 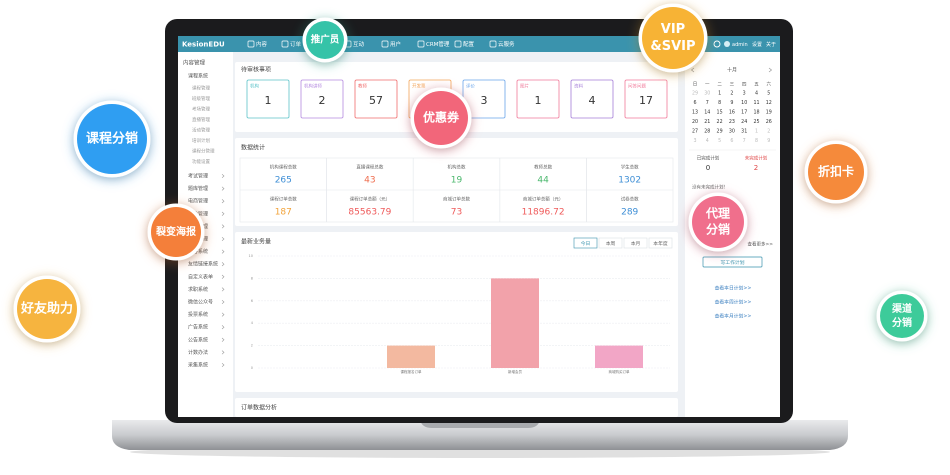 I want to click on calendar-day: 17, so click(x=744, y=113).